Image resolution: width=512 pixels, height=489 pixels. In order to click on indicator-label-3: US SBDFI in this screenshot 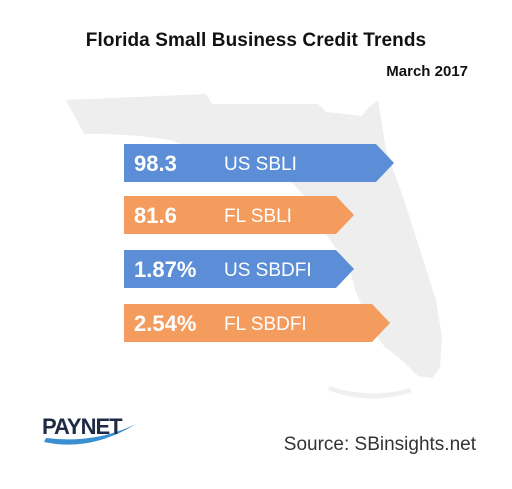, I will do `click(268, 270)`.